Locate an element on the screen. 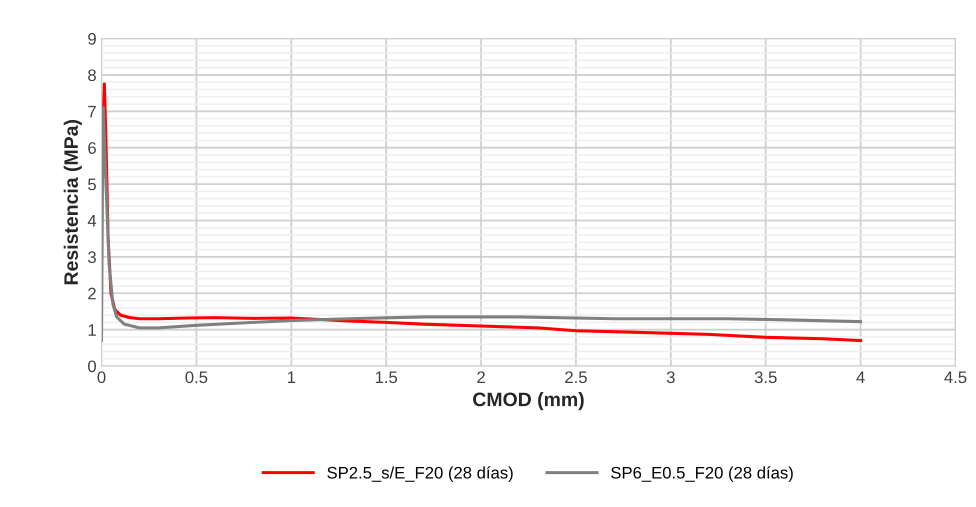 The width and height of the screenshot is (976, 507). x-tick-label: 4.5 is located at coordinates (955, 378).